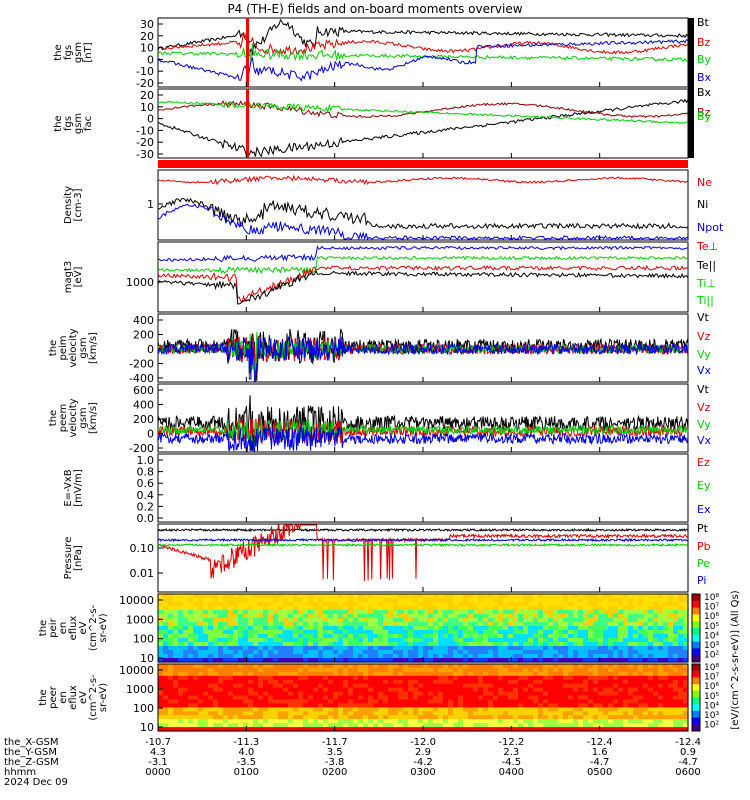 This screenshot has height=800, width=750. I want to click on series-bt, so click(423, 38).